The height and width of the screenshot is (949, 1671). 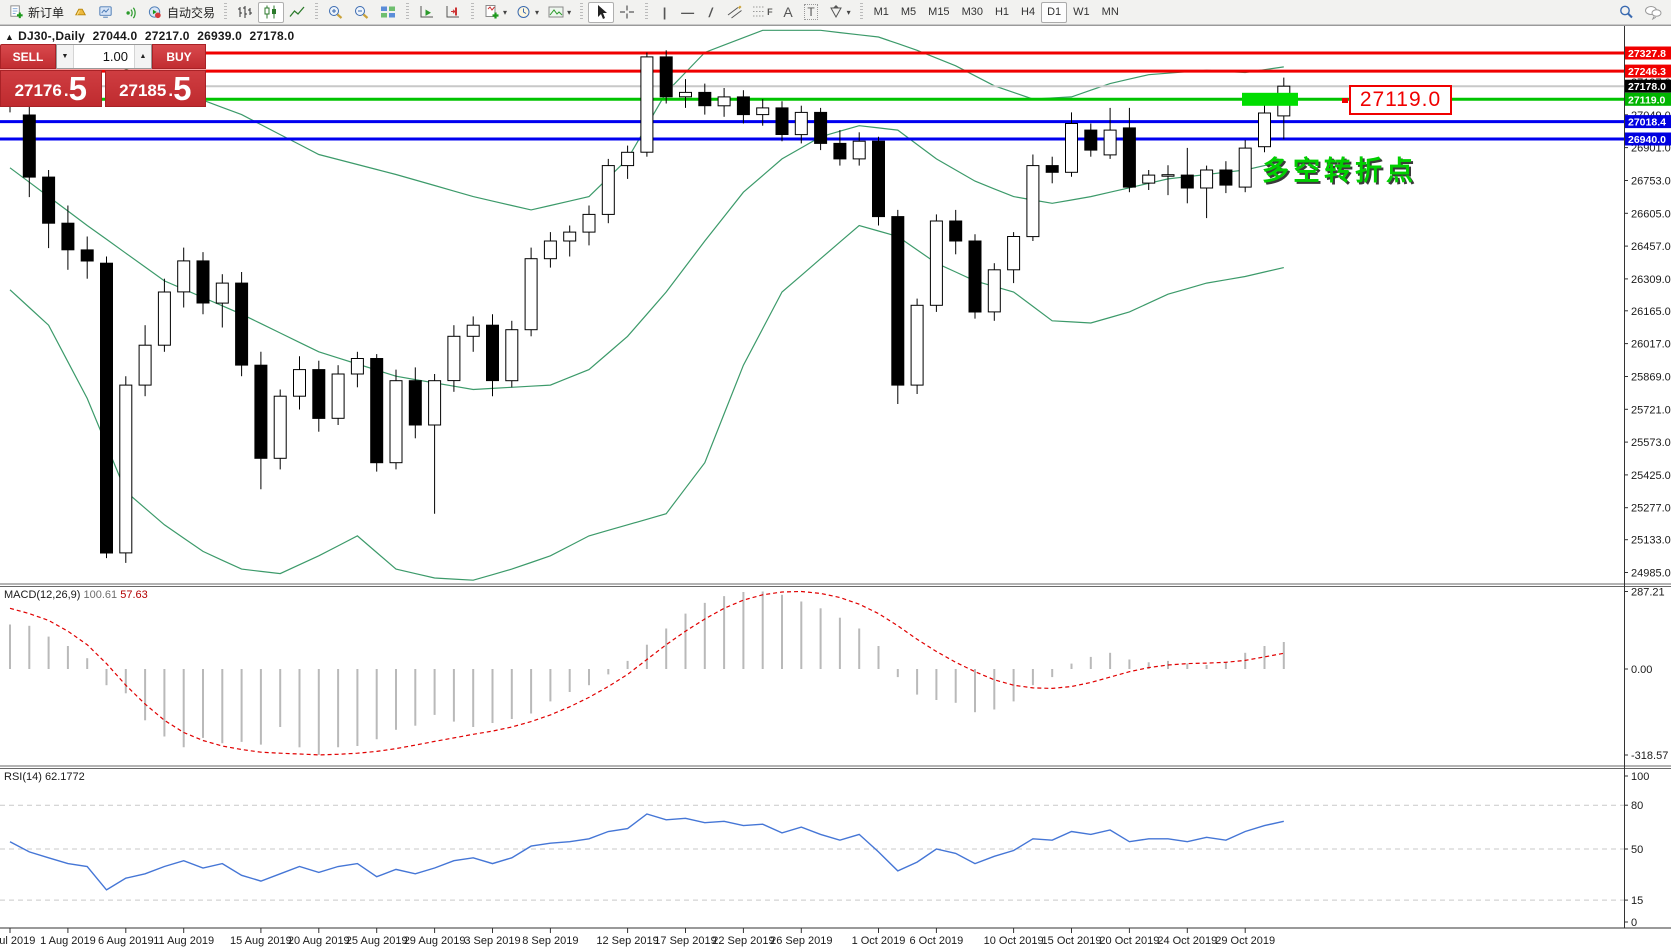 I want to click on text-label-button: T, so click(x=811, y=12).